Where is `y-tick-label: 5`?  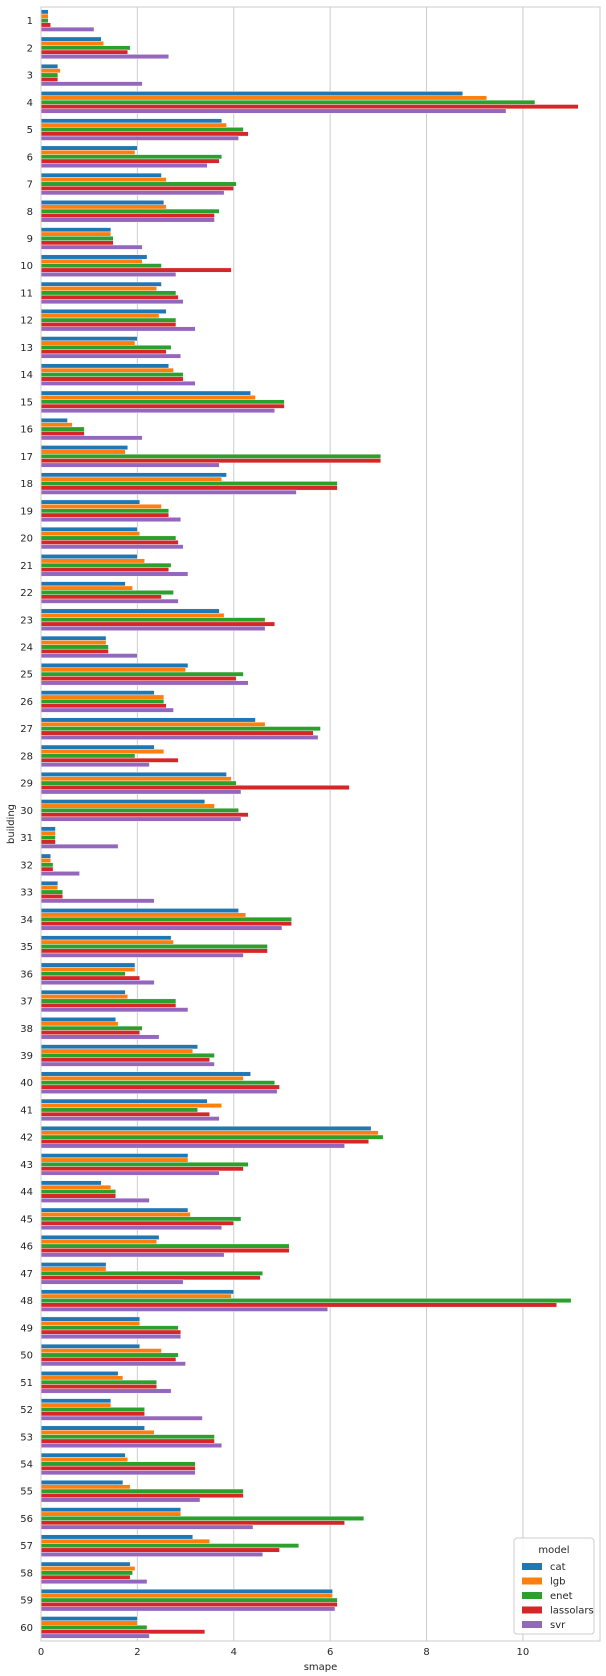 y-tick-label: 5 is located at coordinates (30, 130).